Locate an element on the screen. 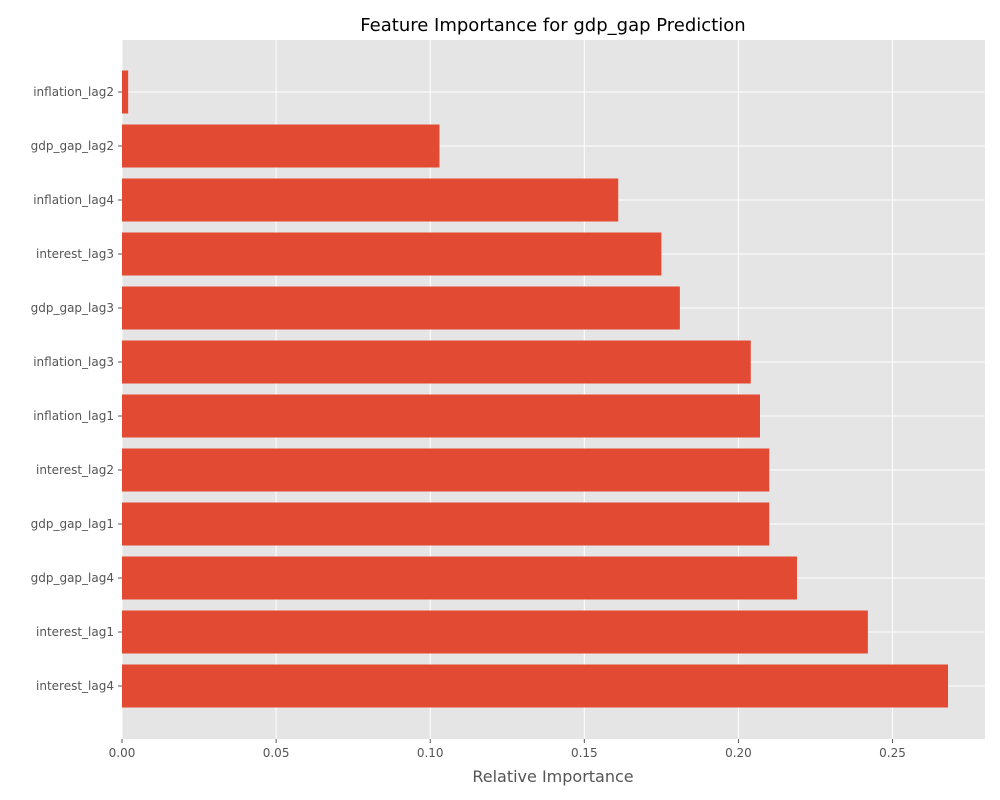 This screenshot has width=1000, height=800. bar-inflation-lag3 is located at coordinates (436, 362).